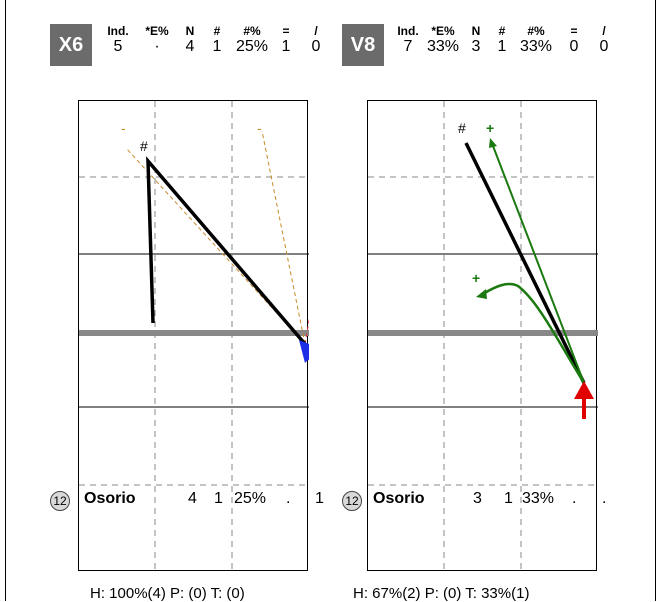 The width and height of the screenshot is (661, 602). What do you see at coordinates (502, 40) in the screenshot?
I see `stat-hash-right: #1` at bounding box center [502, 40].